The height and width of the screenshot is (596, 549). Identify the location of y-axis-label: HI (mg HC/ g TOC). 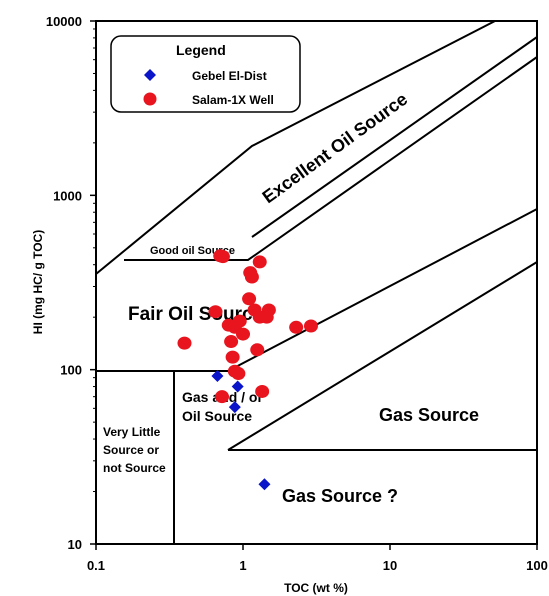
(38, 282).